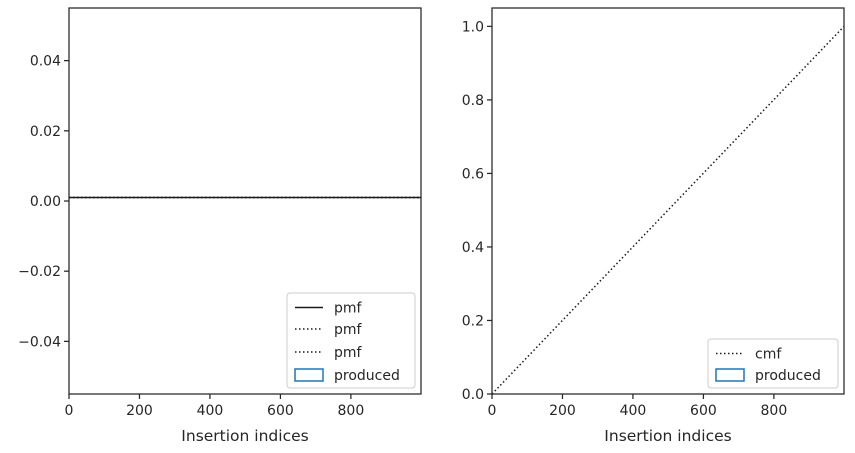 The width and height of the screenshot is (855, 453). I want to click on y-tick-label: 0.2, so click(473, 321).